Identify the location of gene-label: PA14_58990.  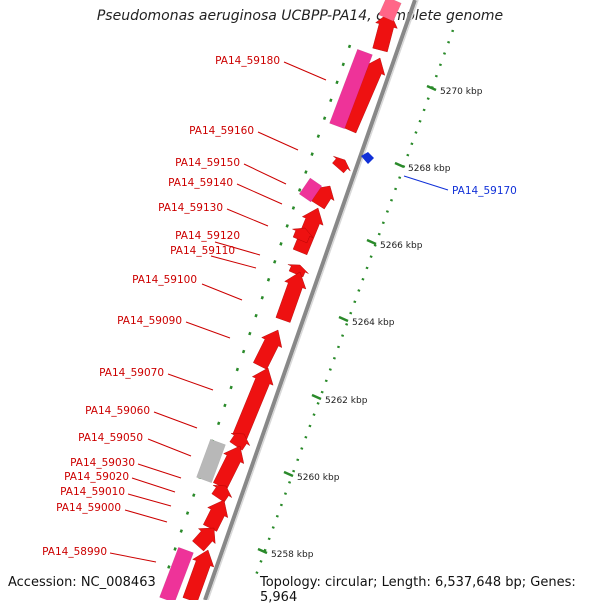
(74, 552).